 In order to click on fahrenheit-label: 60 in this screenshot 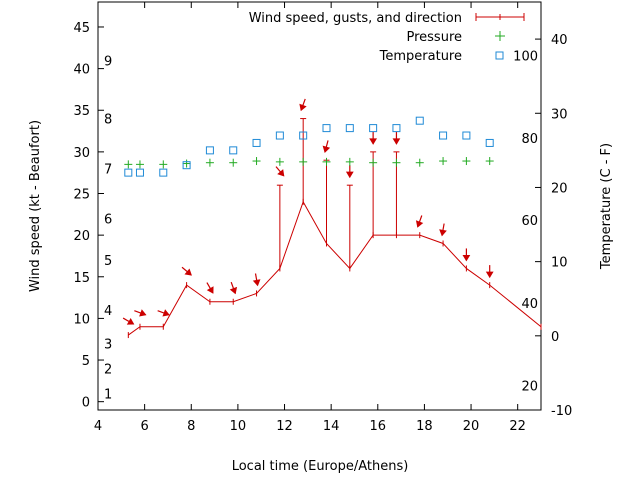, I will do `click(529, 221)`.